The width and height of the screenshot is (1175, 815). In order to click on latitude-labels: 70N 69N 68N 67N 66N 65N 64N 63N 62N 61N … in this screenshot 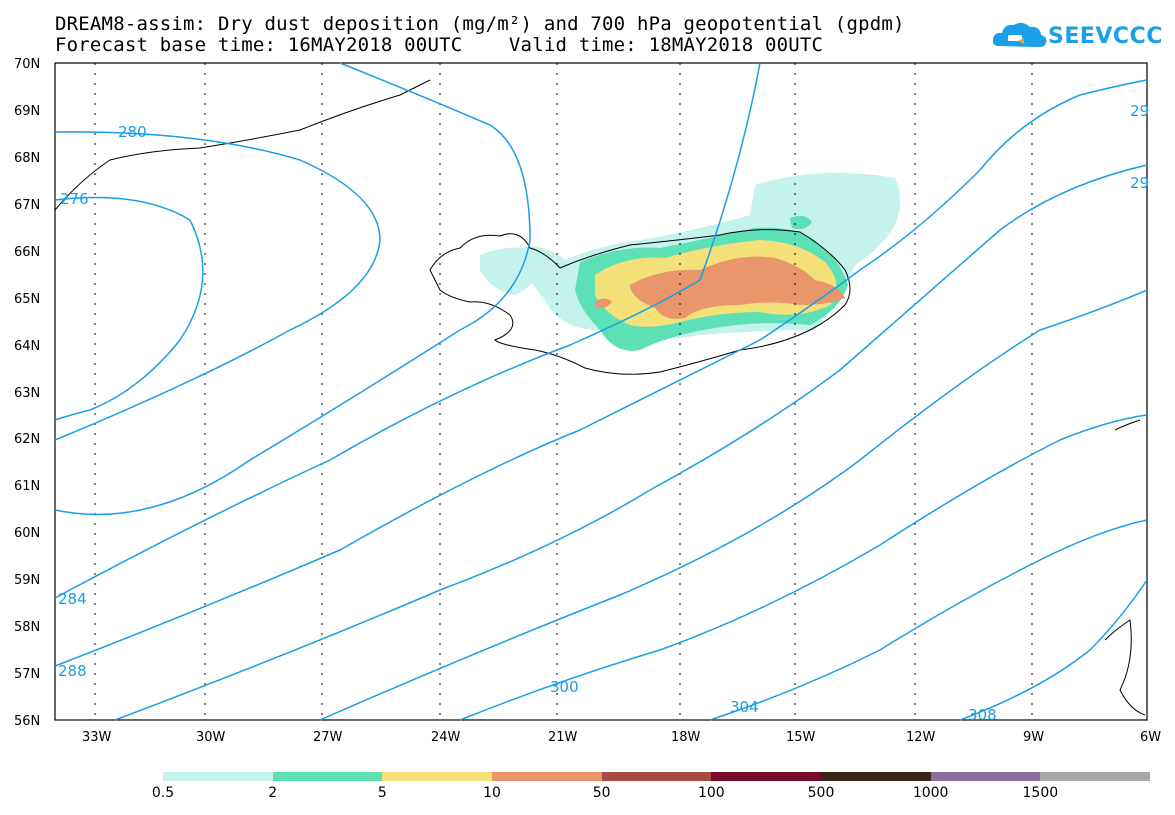, I will do `click(27, 393)`.